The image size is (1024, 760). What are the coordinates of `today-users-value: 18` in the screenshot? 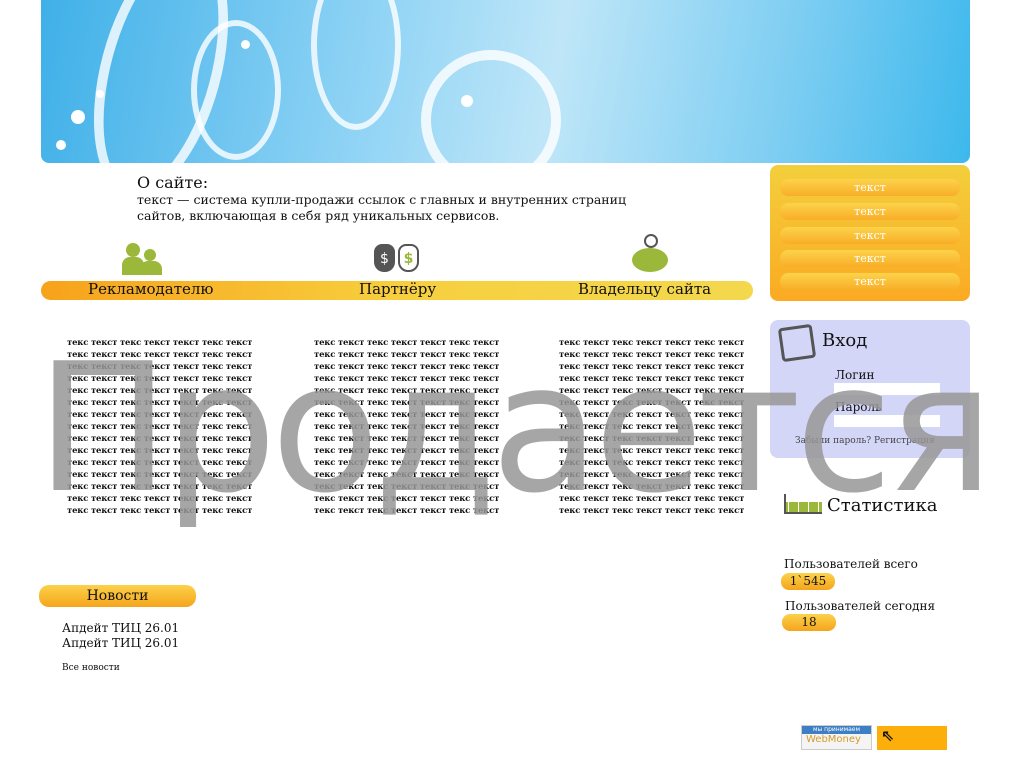 It's located at (809, 622).